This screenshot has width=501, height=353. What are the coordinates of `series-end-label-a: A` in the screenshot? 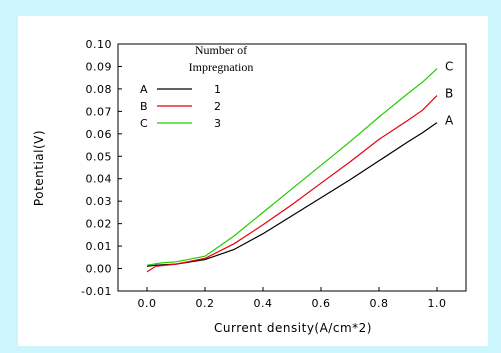 It's located at (449, 121).